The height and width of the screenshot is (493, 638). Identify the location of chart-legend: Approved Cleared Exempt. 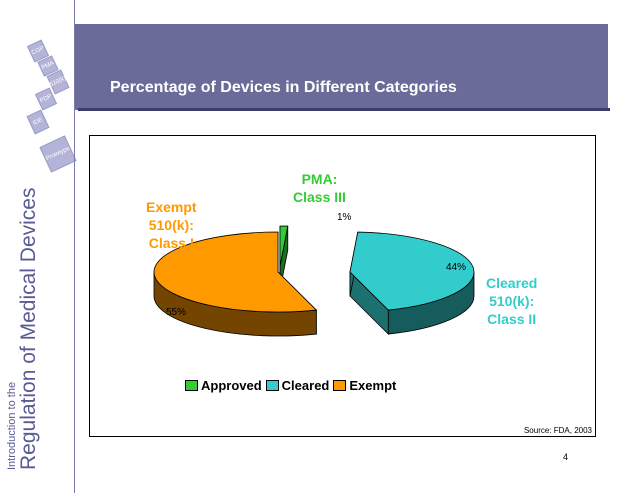
(292, 385).